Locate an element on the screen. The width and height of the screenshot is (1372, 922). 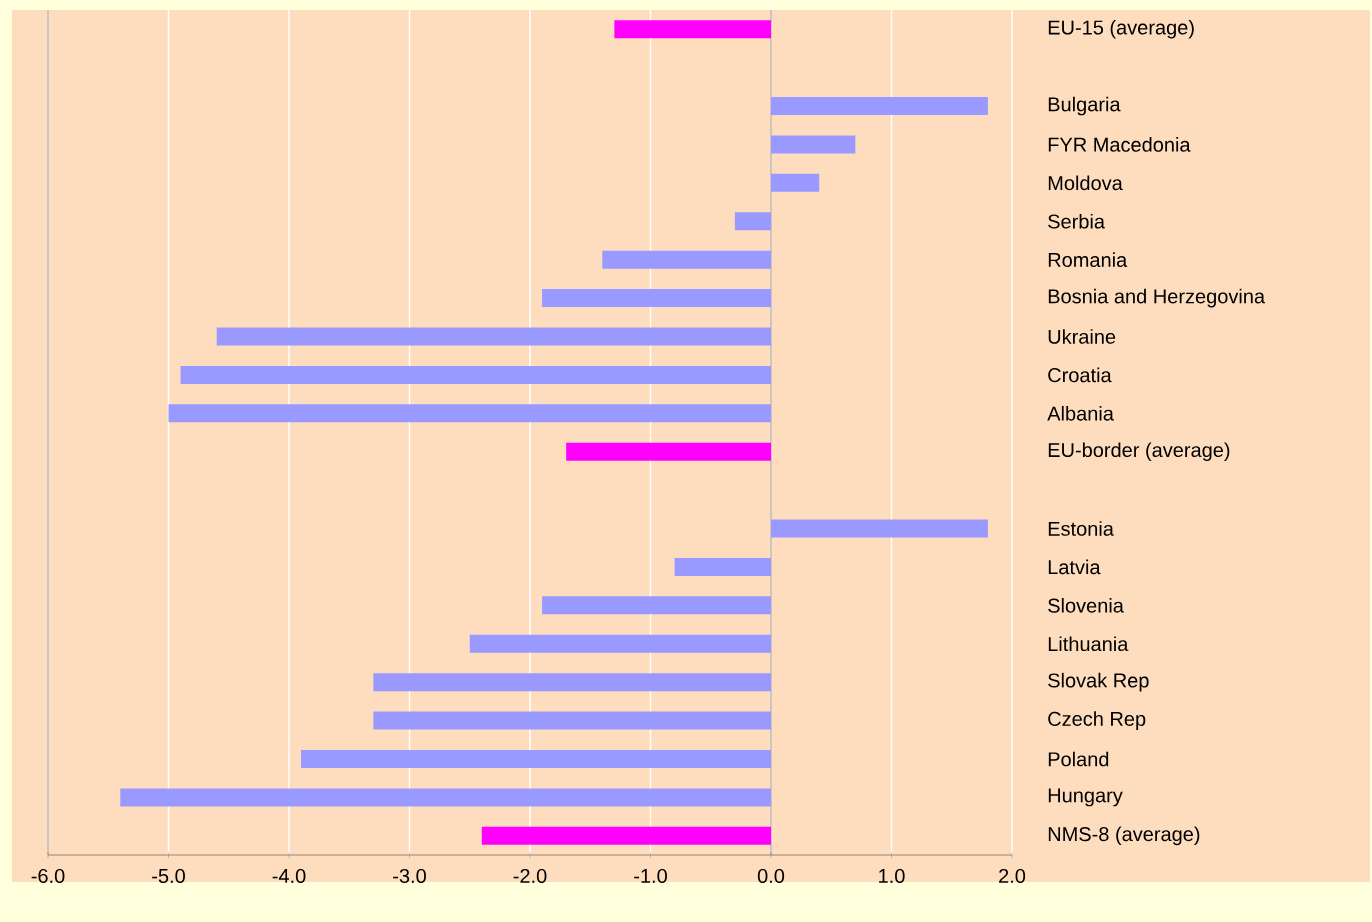
y-tick-label: NMS-8 (average) is located at coordinates (1124, 836).